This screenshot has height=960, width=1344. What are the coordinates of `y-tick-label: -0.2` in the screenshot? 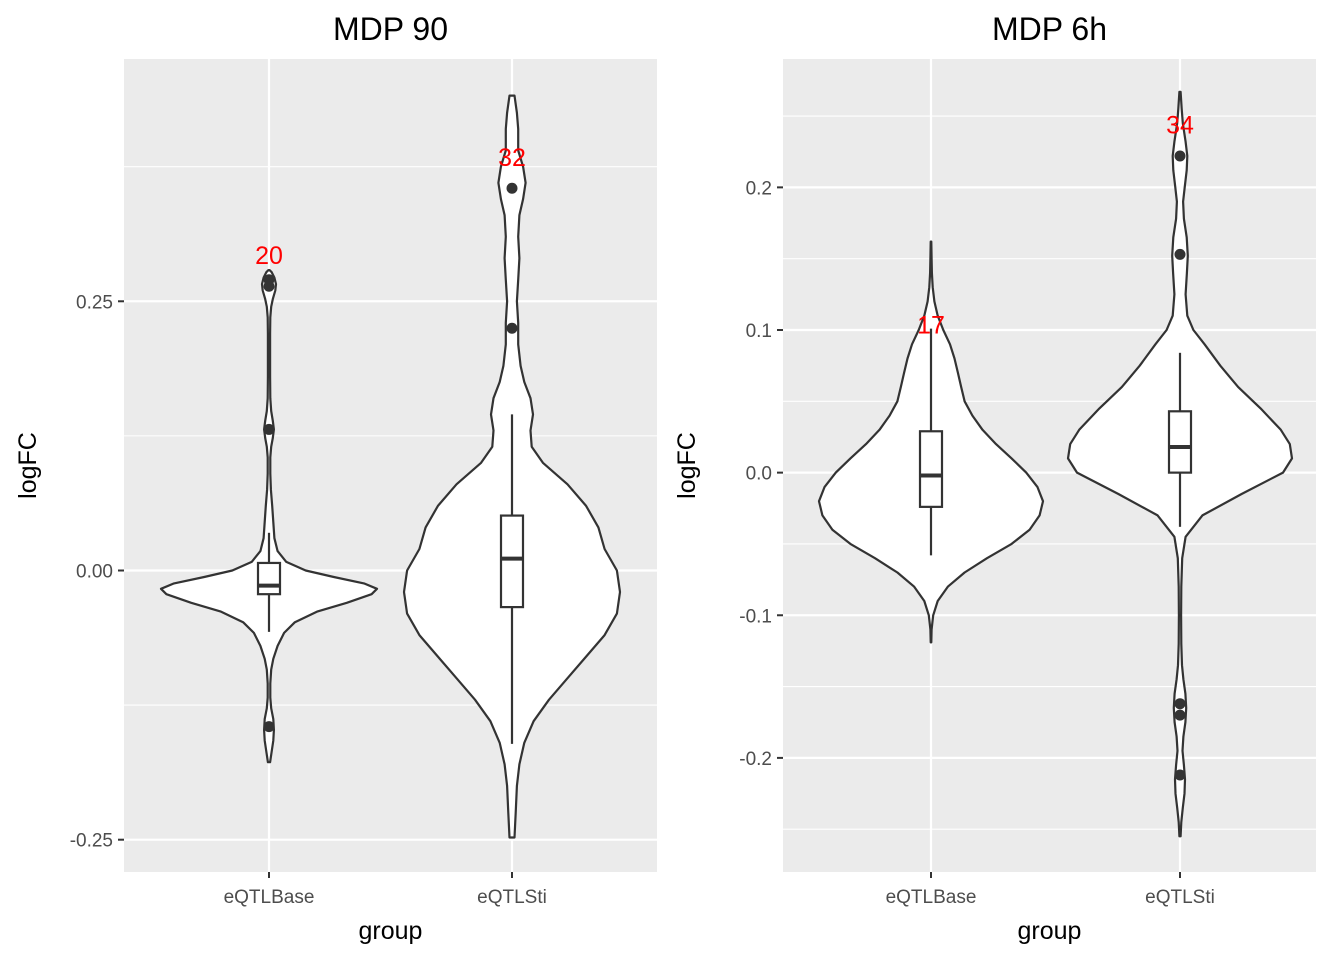 It's located at (755, 759).